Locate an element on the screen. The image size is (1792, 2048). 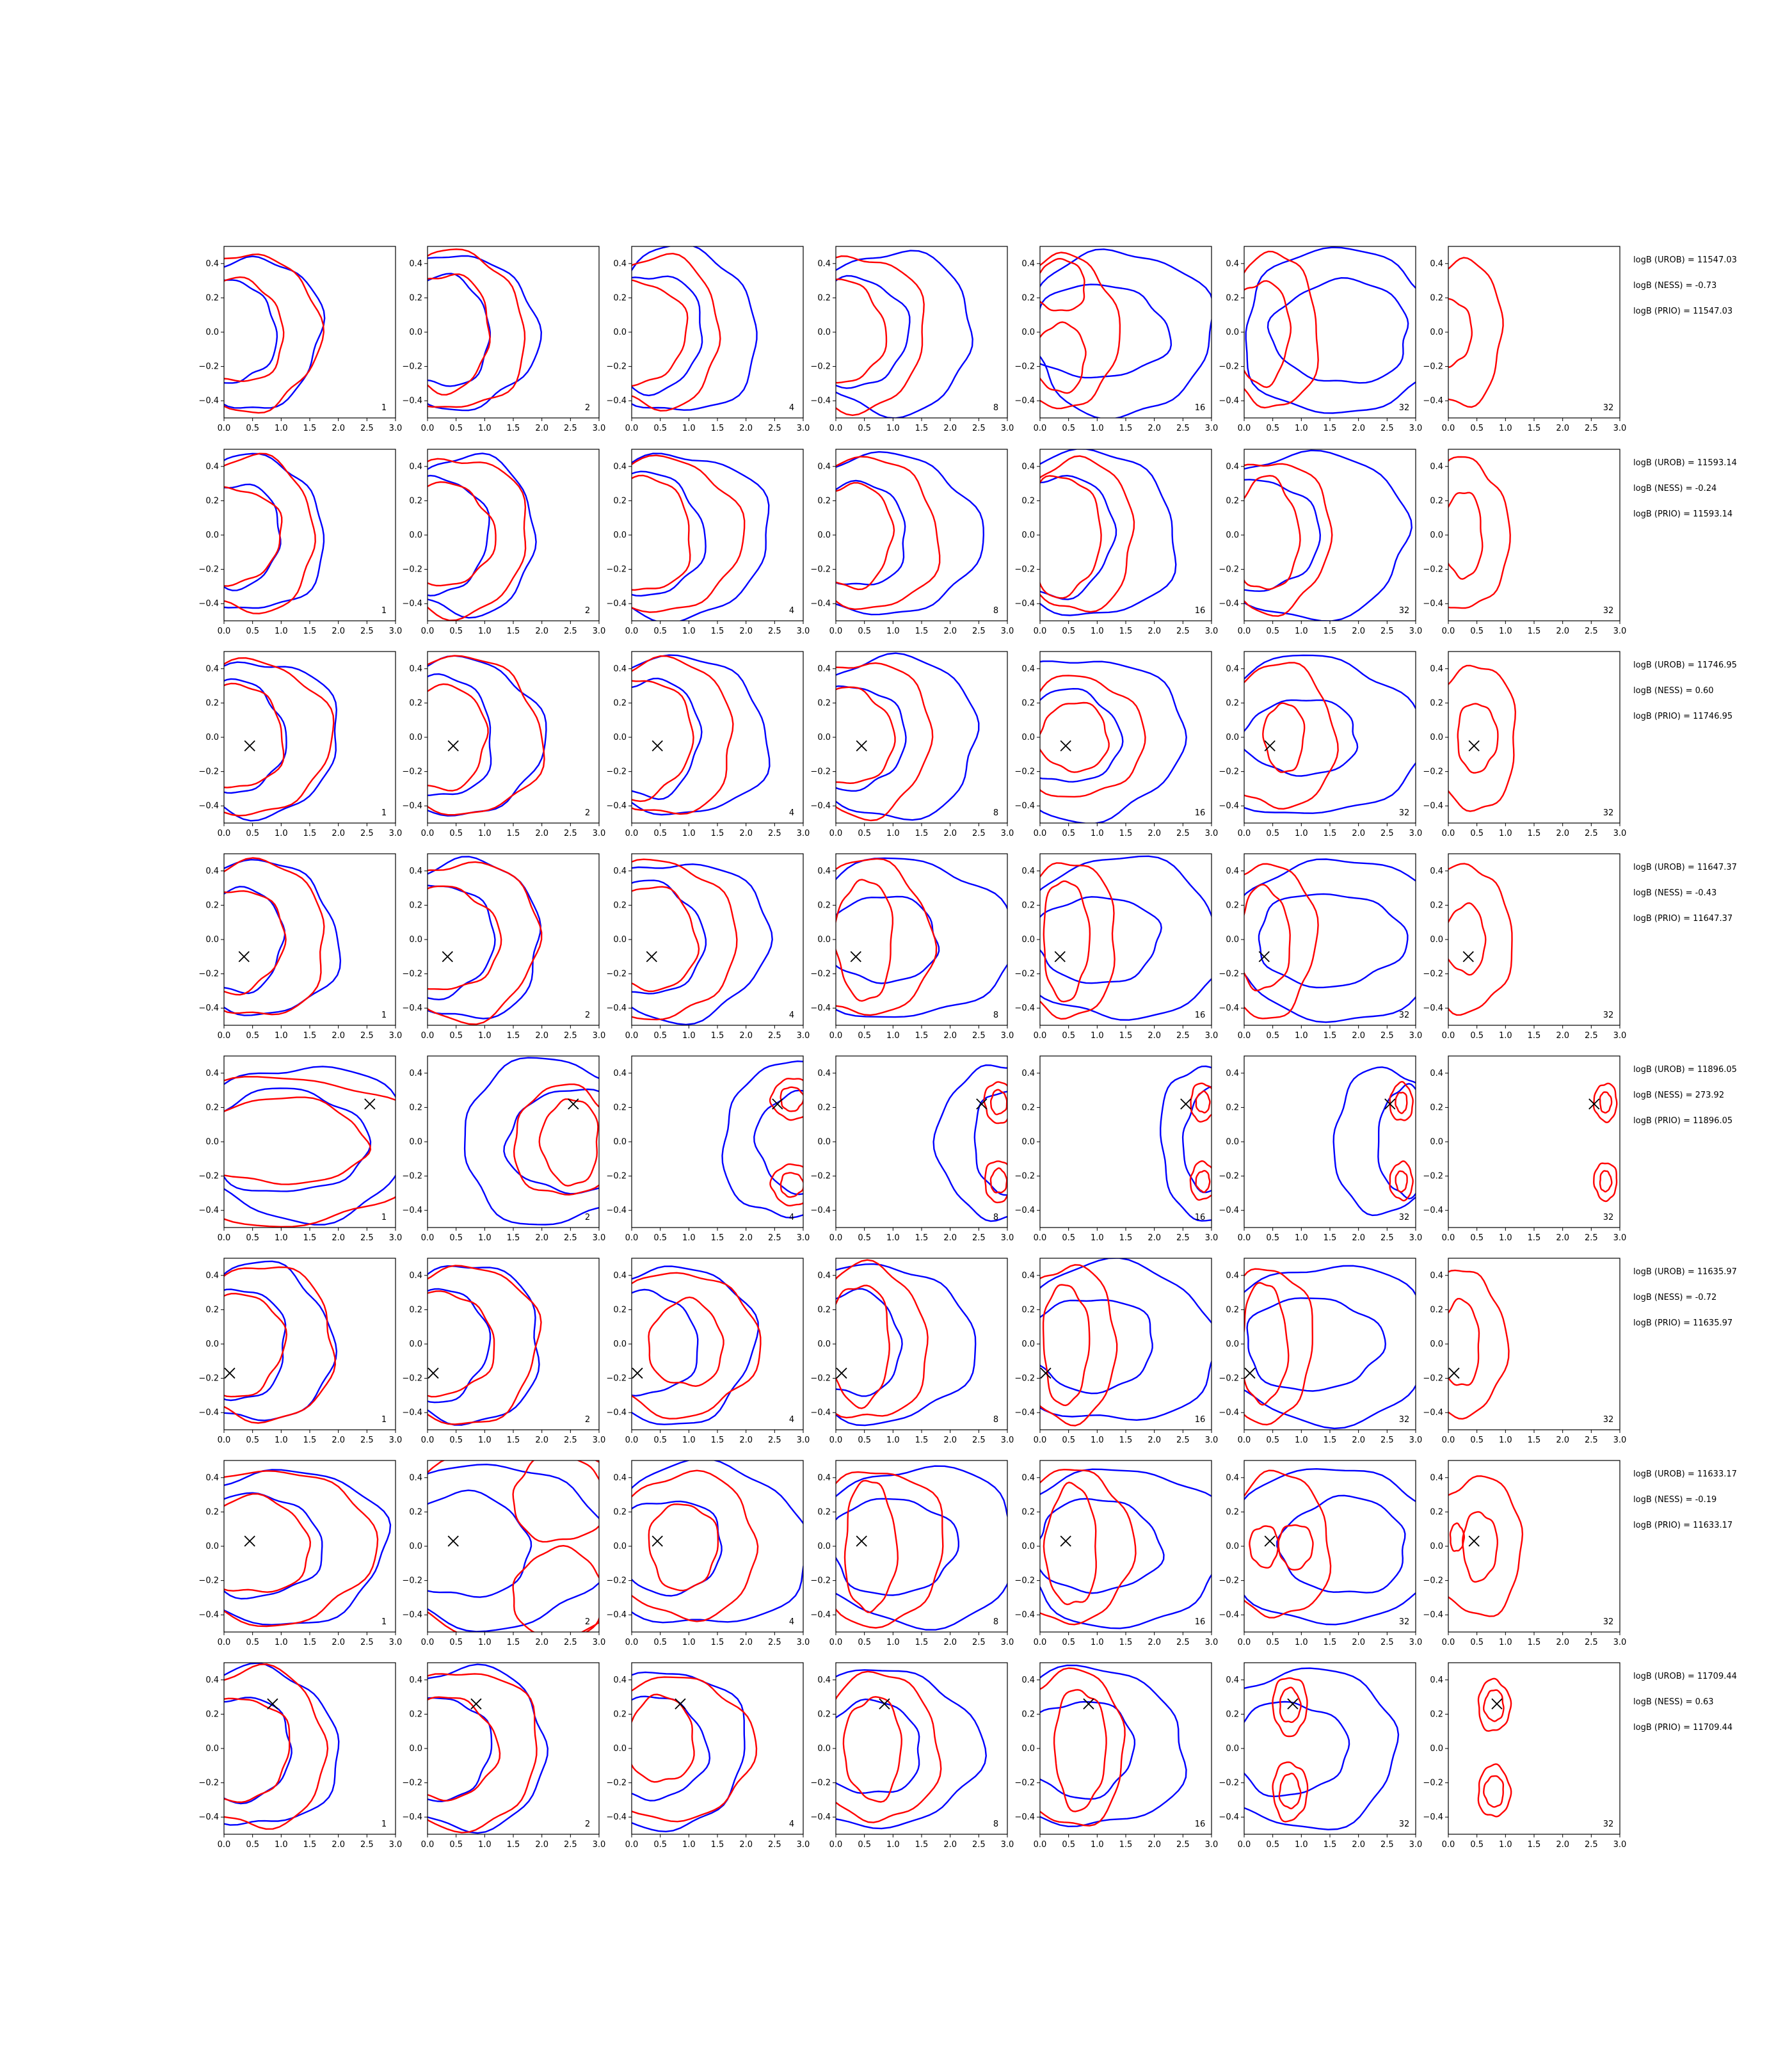
logb-annotation: logB (UROB) = 11746.95 is located at coordinates (1685, 665).